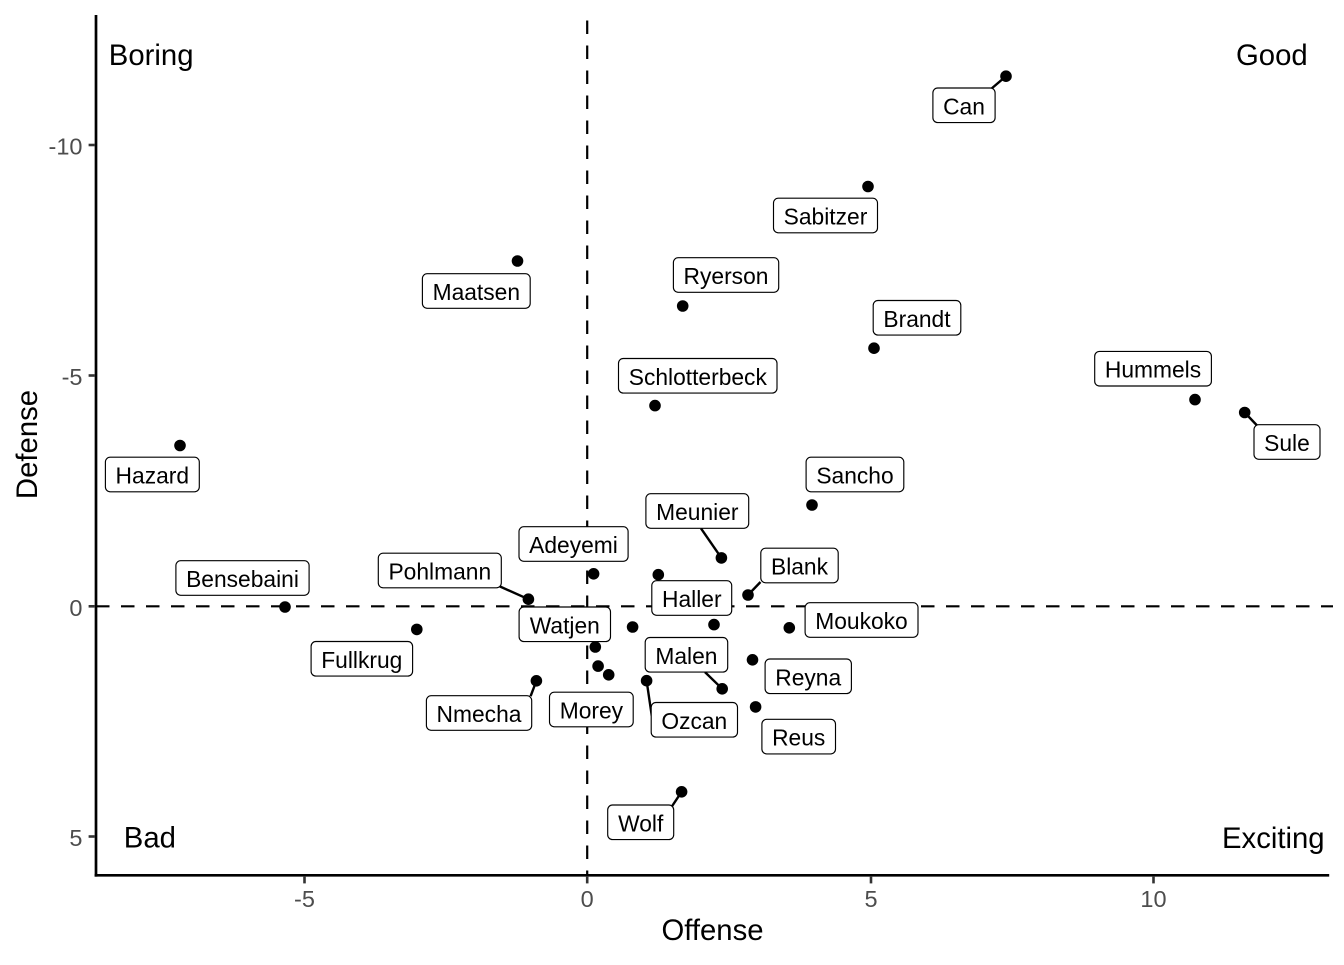 This screenshot has width=1344, height=965. What do you see at coordinates (726, 276) in the screenshot?
I see `svg-text: Ryerson` at bounding box center [726, 276].